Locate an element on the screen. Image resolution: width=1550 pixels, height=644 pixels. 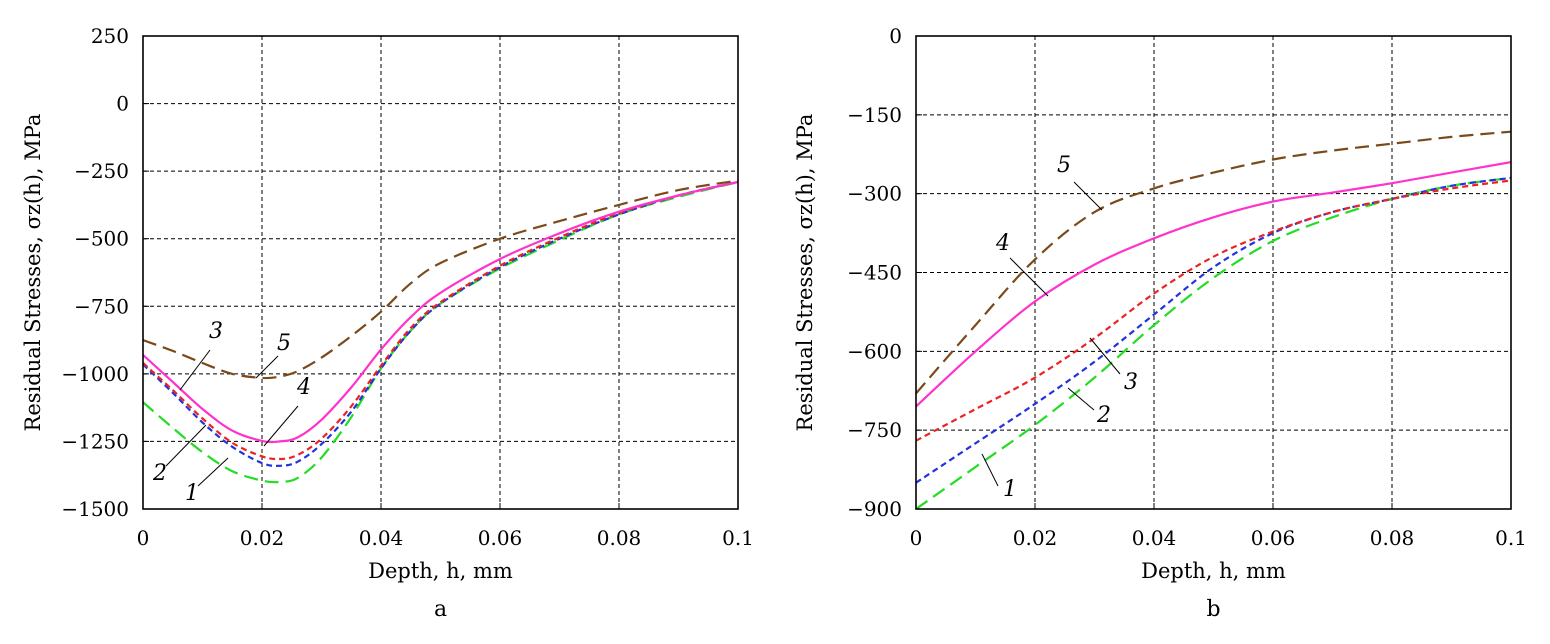
y-tick-label: −600 is located at coordinates (874, 351).